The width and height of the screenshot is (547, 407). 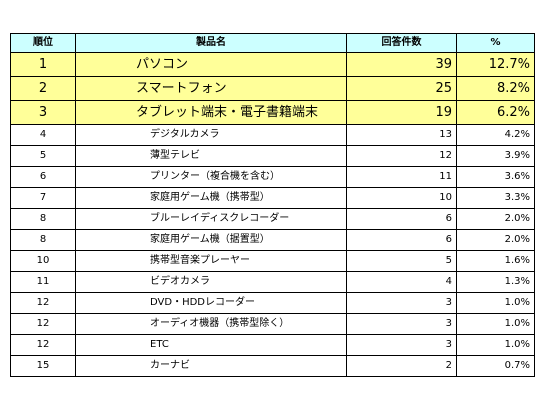 I want to click on product-cell: DVD・HDDレコーダー, so click(x=211, y=303).